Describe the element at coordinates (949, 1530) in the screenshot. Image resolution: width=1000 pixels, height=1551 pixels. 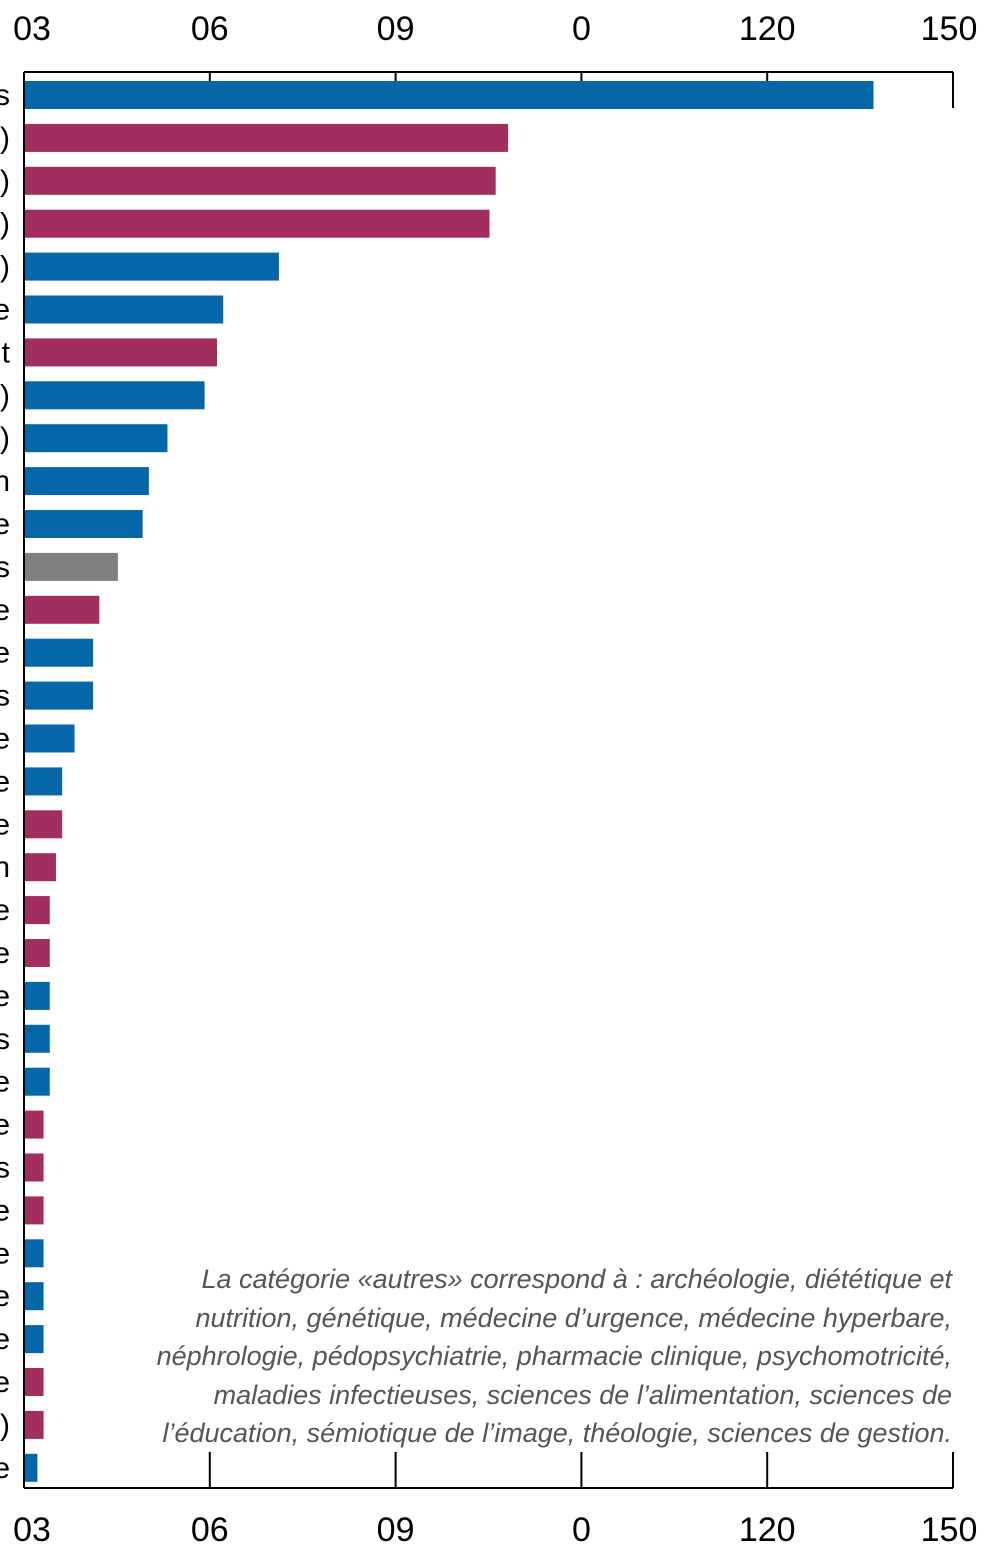
I see `bottom-tick-label: 150` at that location.